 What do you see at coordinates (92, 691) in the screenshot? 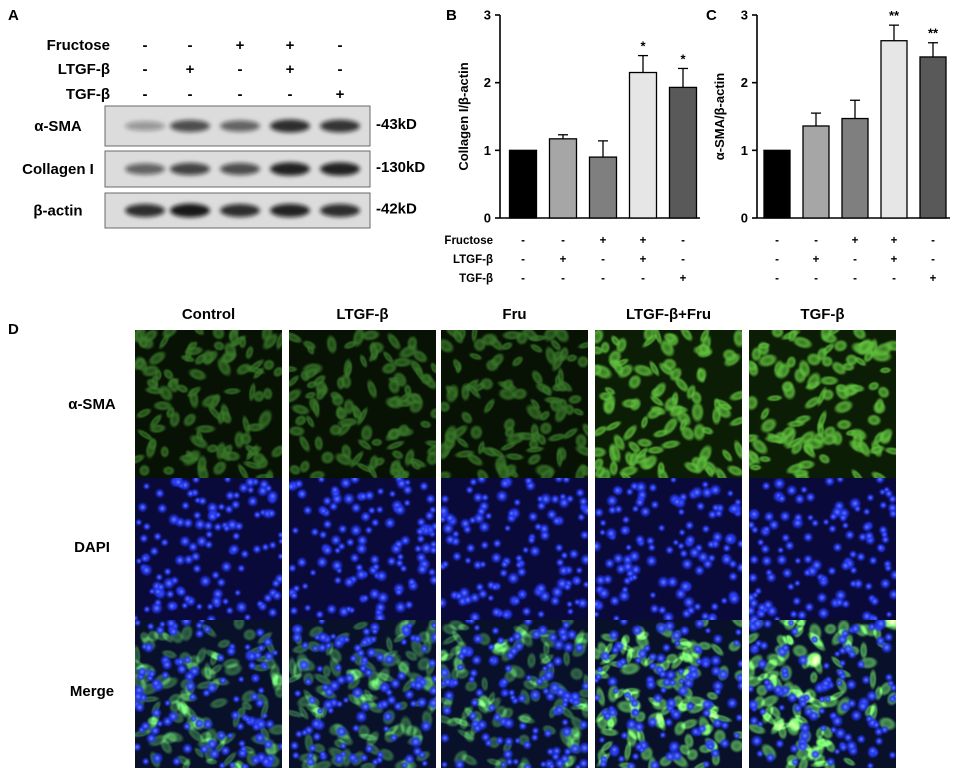
I see `row-label-merge: Merge` at bounding box center [92, 691].